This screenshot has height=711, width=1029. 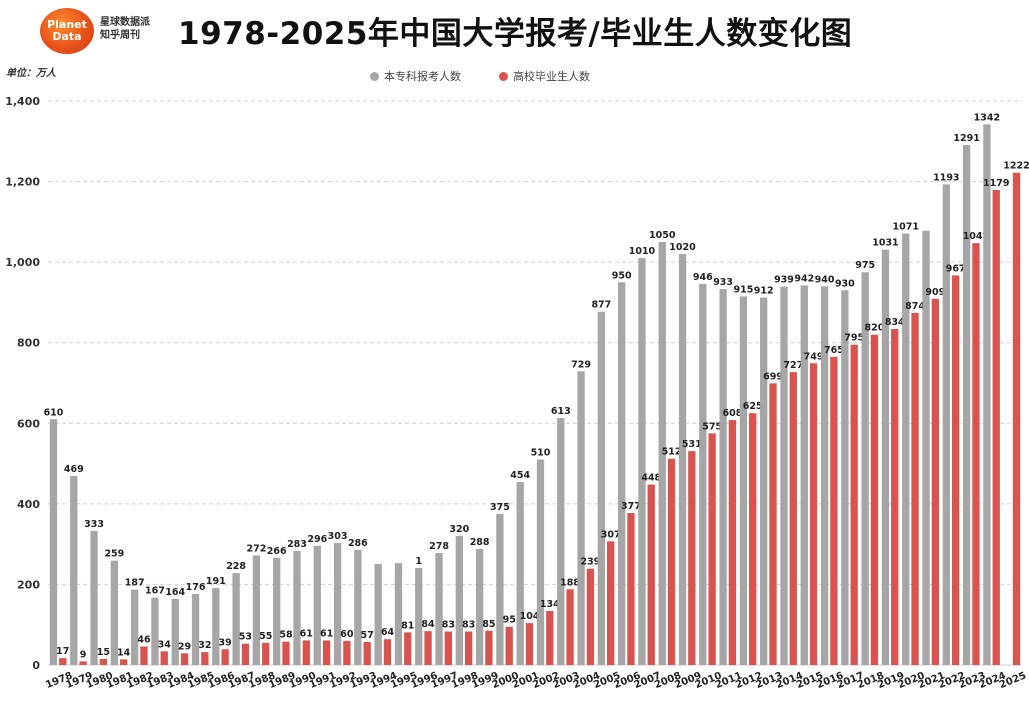 I want to click on data-label-applicants: 877, so click(x=601, y=305).